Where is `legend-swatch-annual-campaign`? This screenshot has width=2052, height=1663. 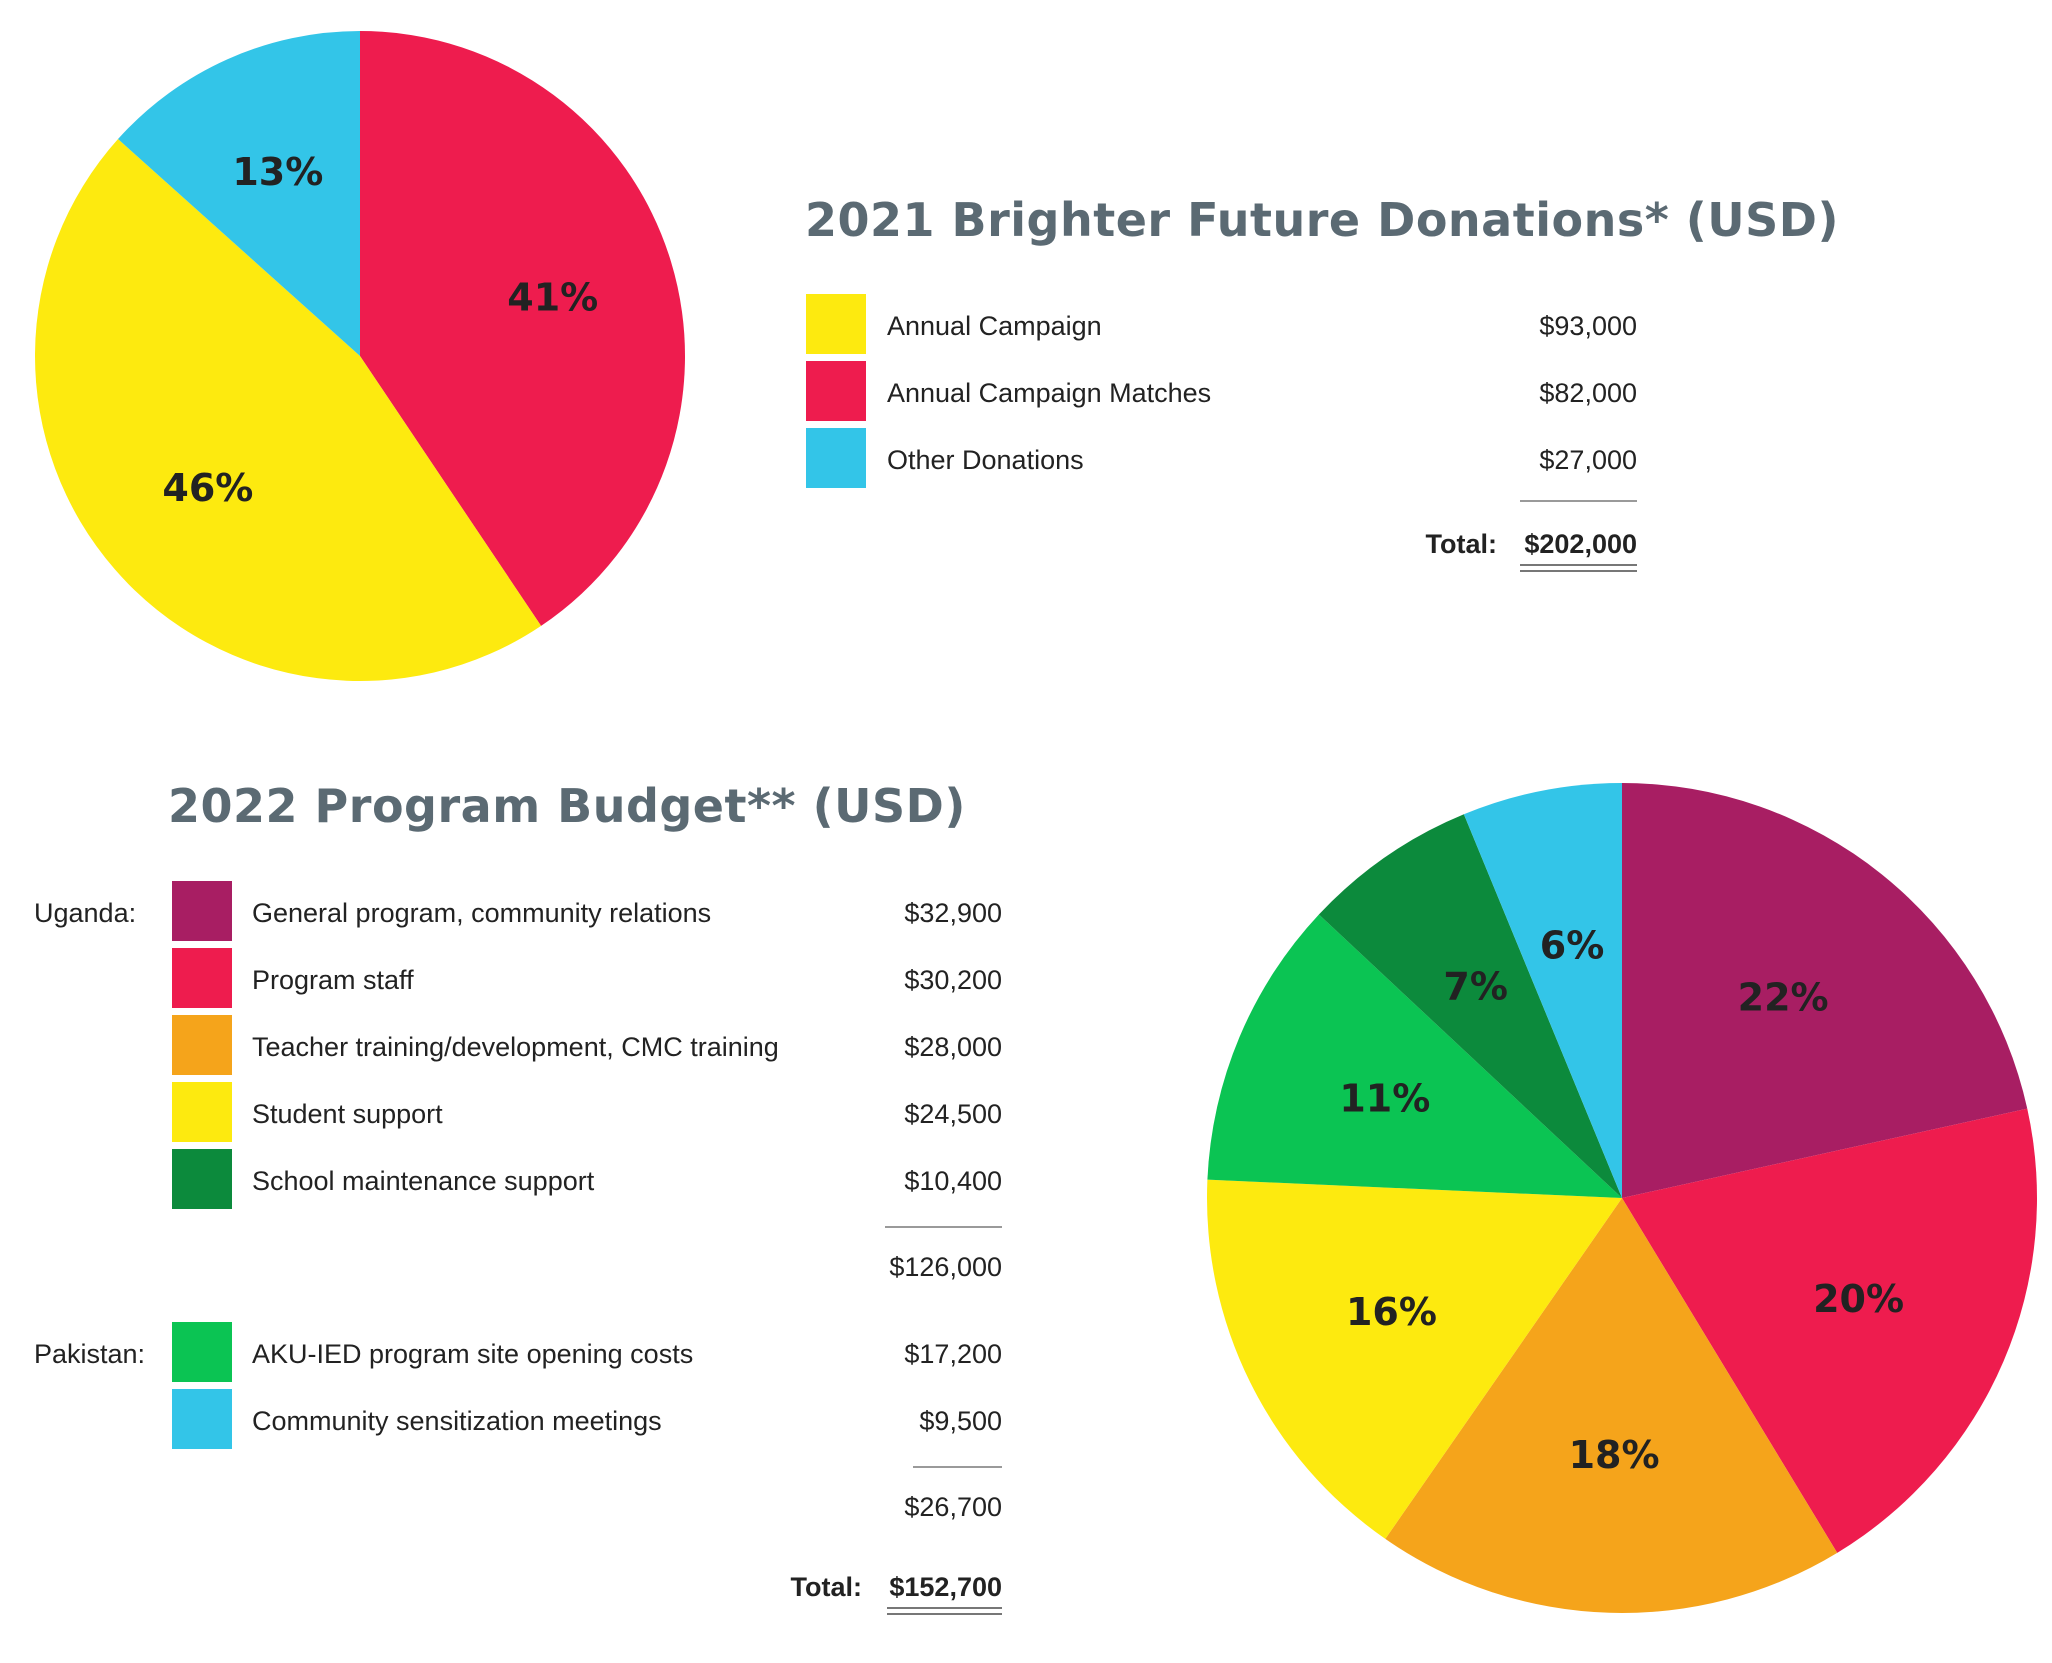 legend-swatch-annual-campaign is located at coordinates (836, 324).